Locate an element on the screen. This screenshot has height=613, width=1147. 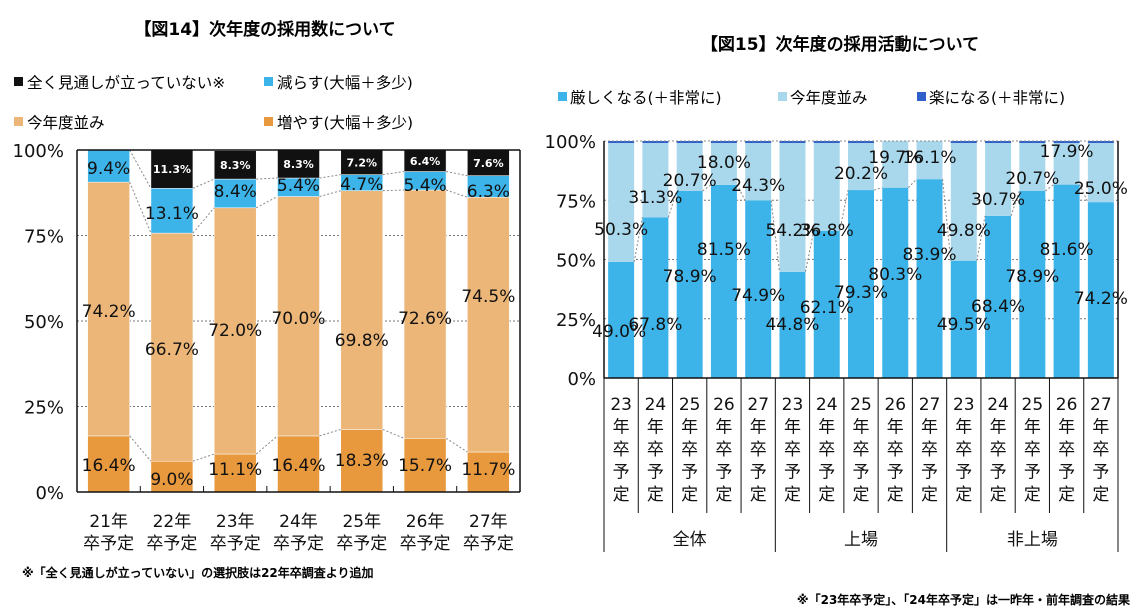
y-tick-label: 75% is located at coordinates (44, 237).